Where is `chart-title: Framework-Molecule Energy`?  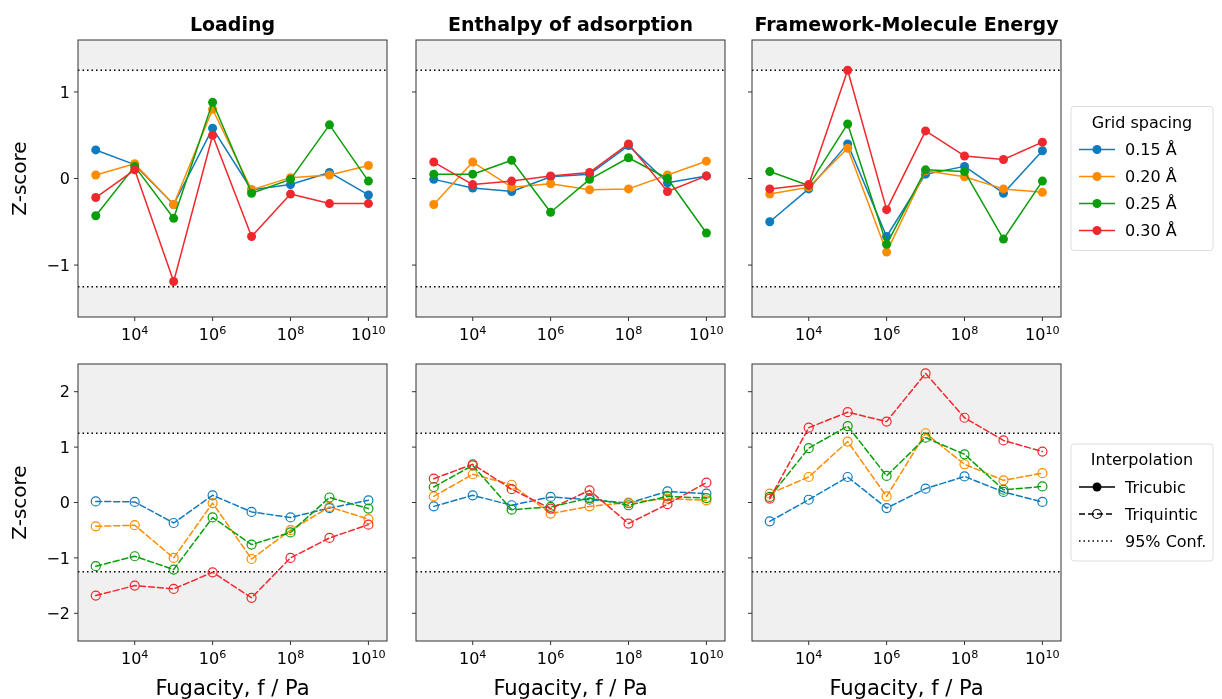 chart-title: Framework-Molecule Energy is located at coordinates (907, 24).